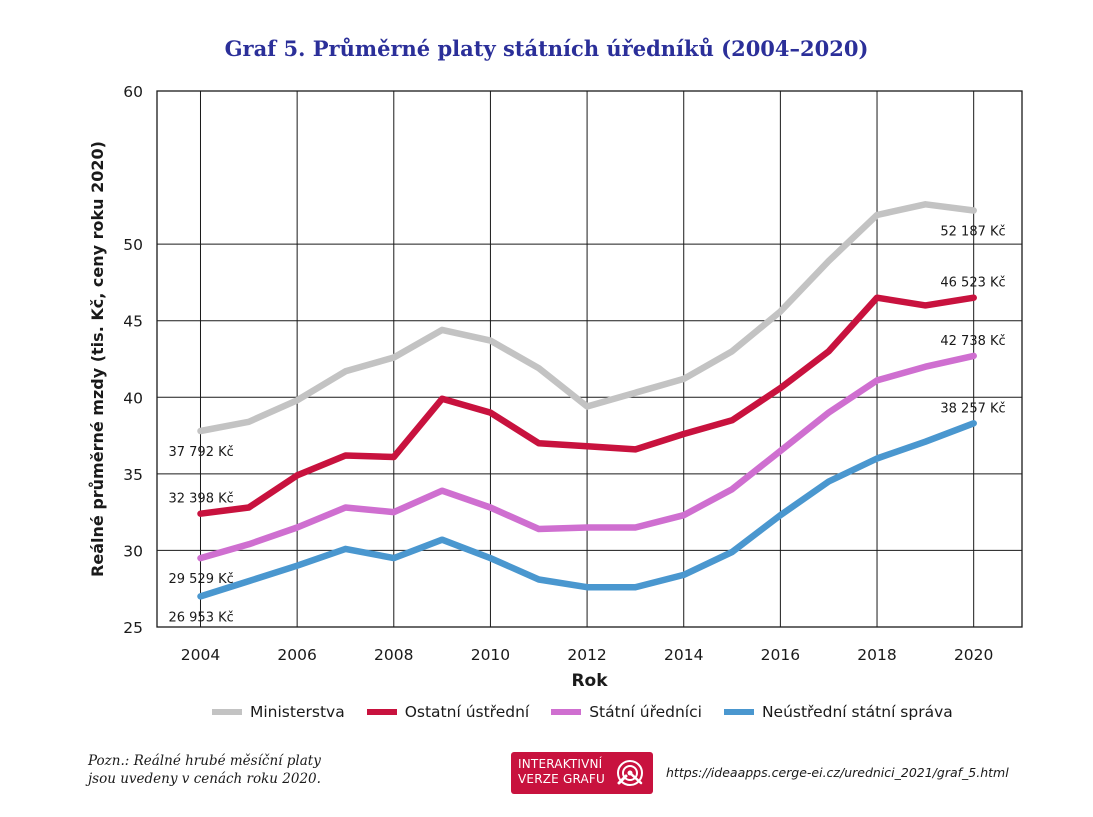 The image size is (1093, 817). I want to click on x-tick-label: 2016, so click(780, 655).